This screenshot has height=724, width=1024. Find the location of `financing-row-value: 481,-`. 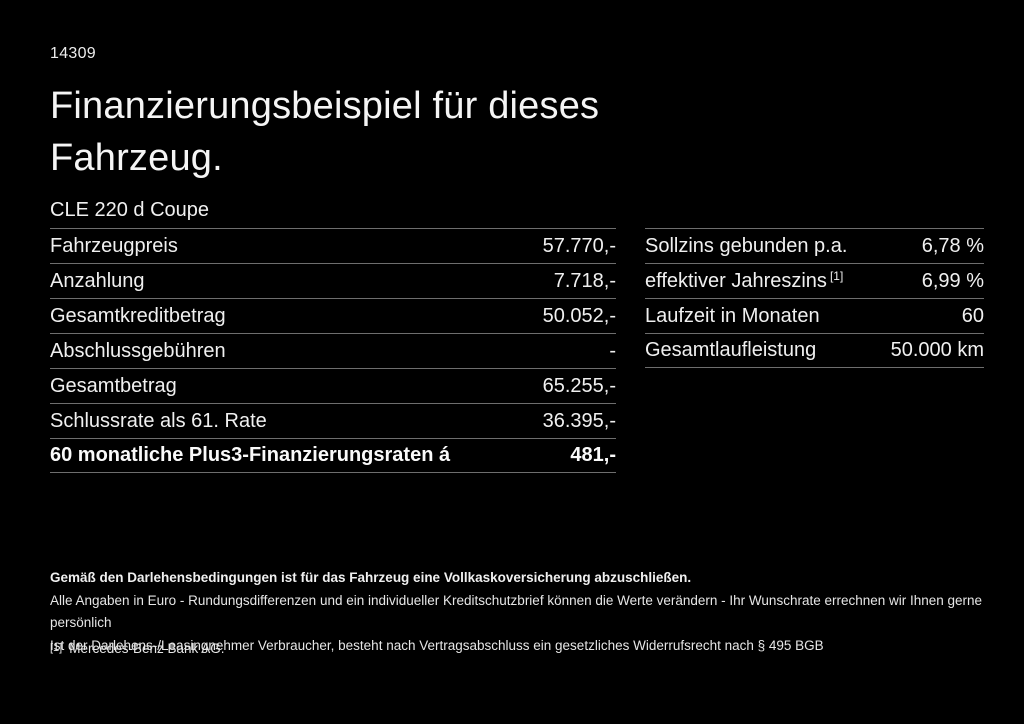

financing-row-value: 481,- is located at coordinates (593, 455).